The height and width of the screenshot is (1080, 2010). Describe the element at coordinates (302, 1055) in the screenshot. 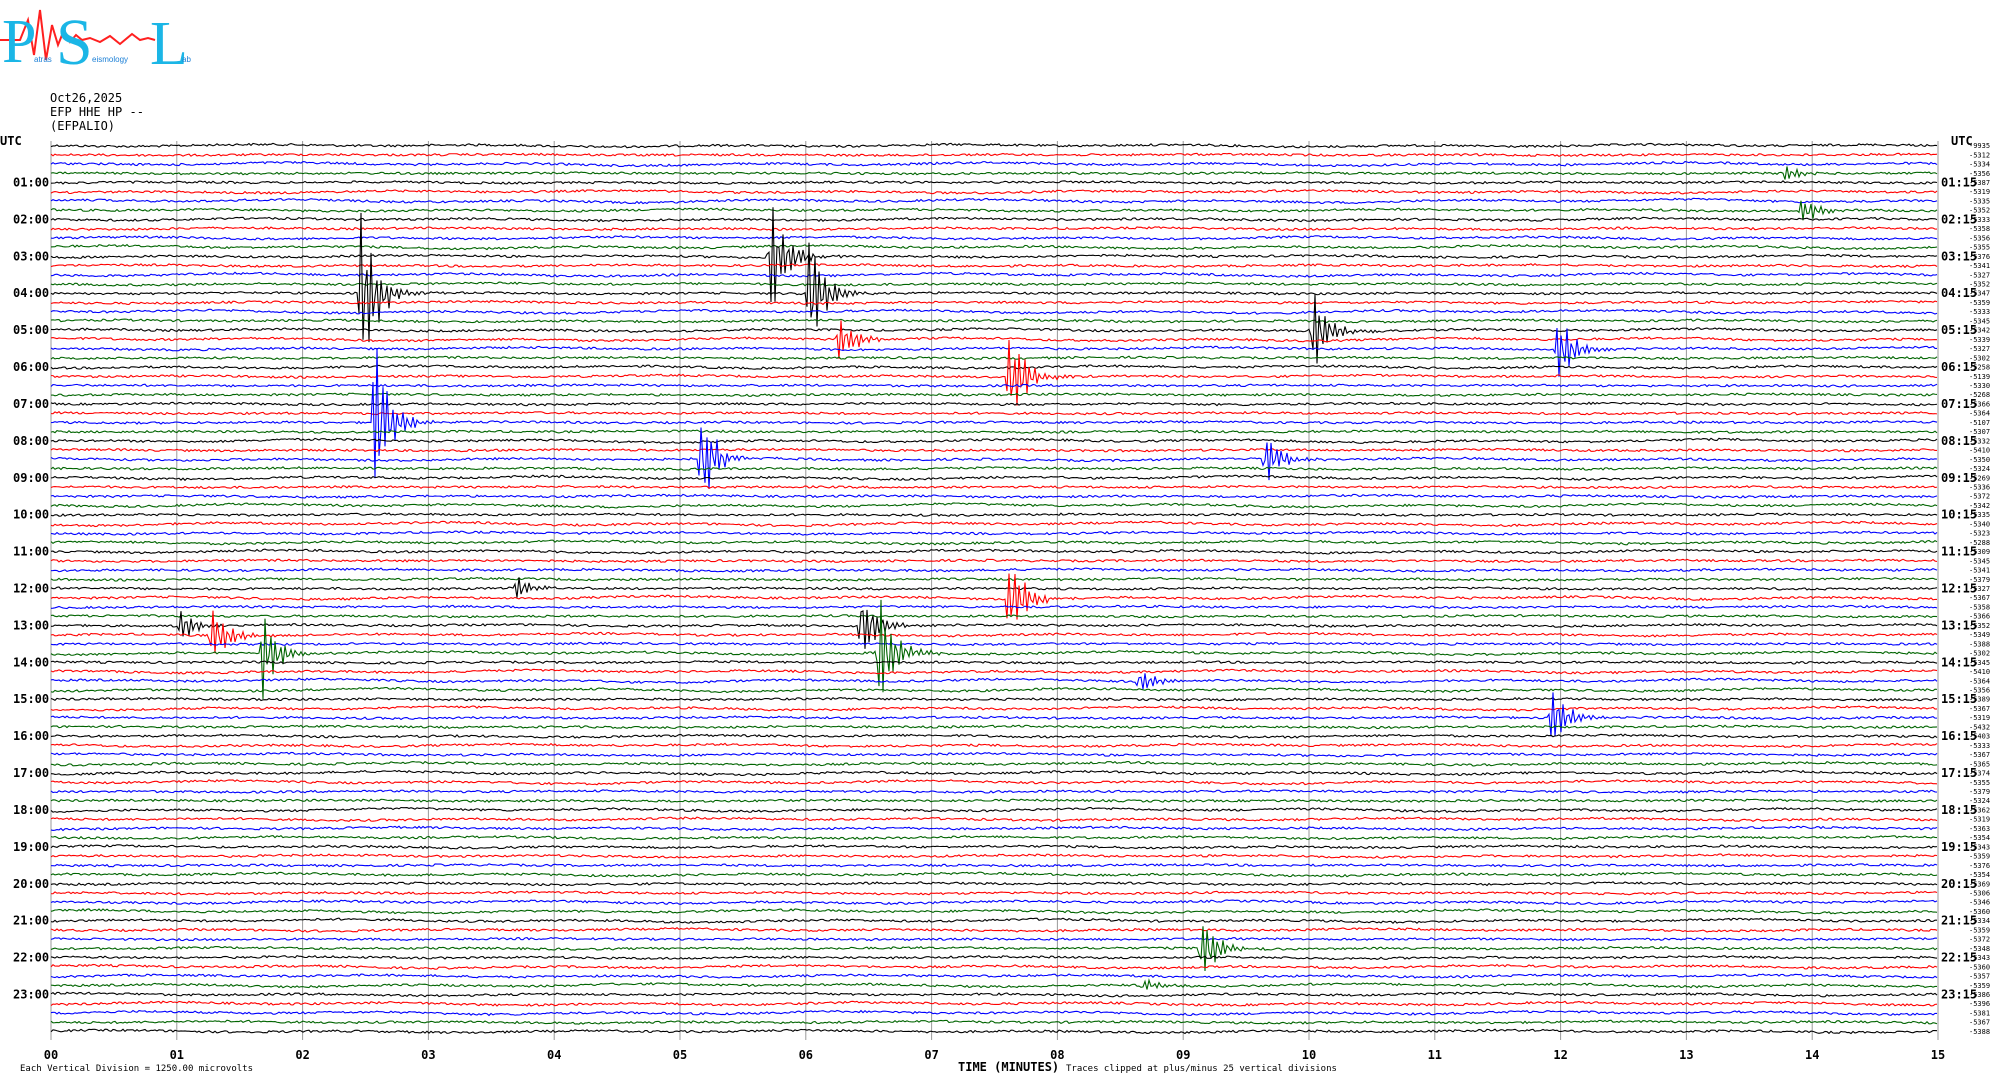

I see `x-tick-label: 02` at that location.